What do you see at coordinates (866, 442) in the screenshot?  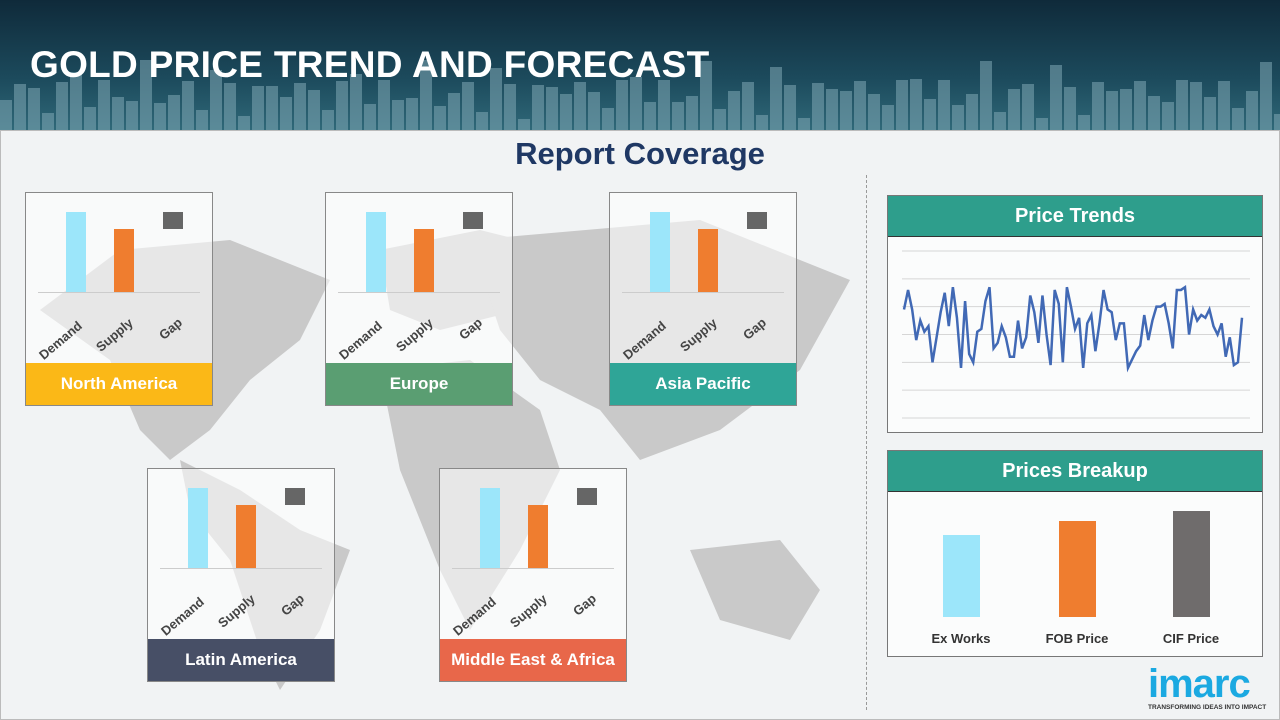 I see `divider` at bounding box center [866, 442].